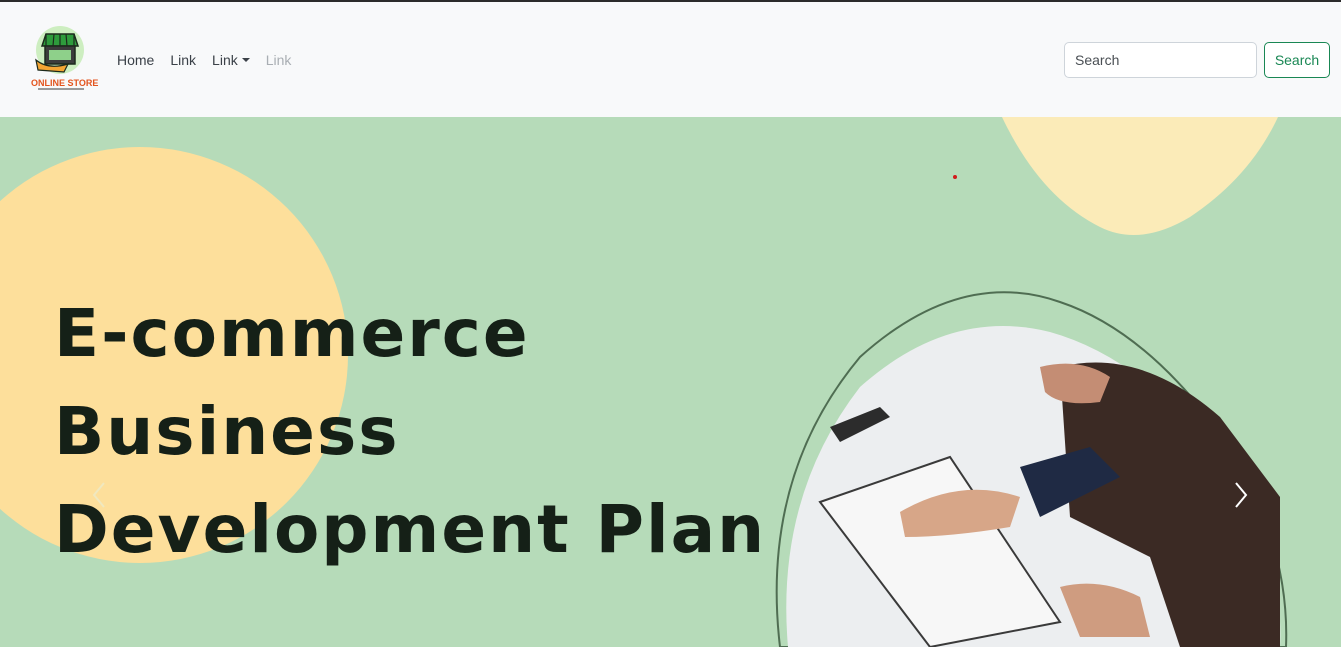  Describe the element at coordinates (670, 1) in the screenshot. I see `window-top-border` at that location.